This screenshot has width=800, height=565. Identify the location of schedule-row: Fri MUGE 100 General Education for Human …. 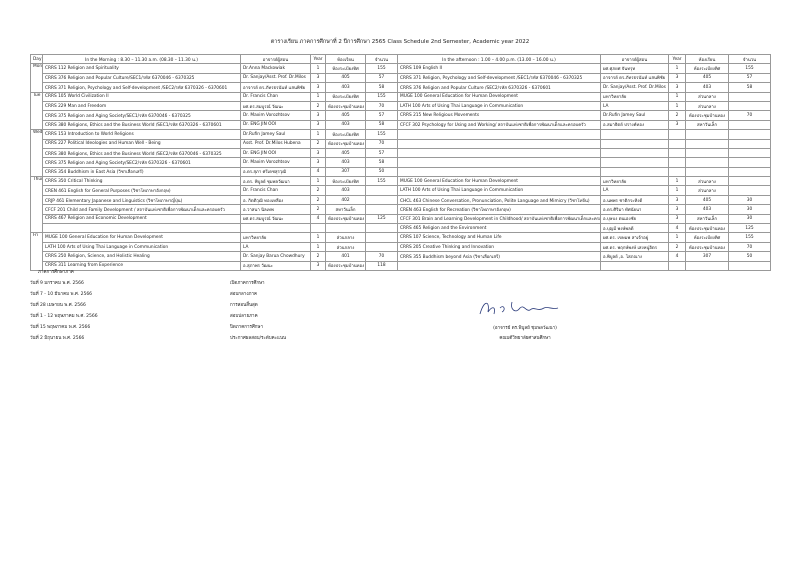
(400, 251).